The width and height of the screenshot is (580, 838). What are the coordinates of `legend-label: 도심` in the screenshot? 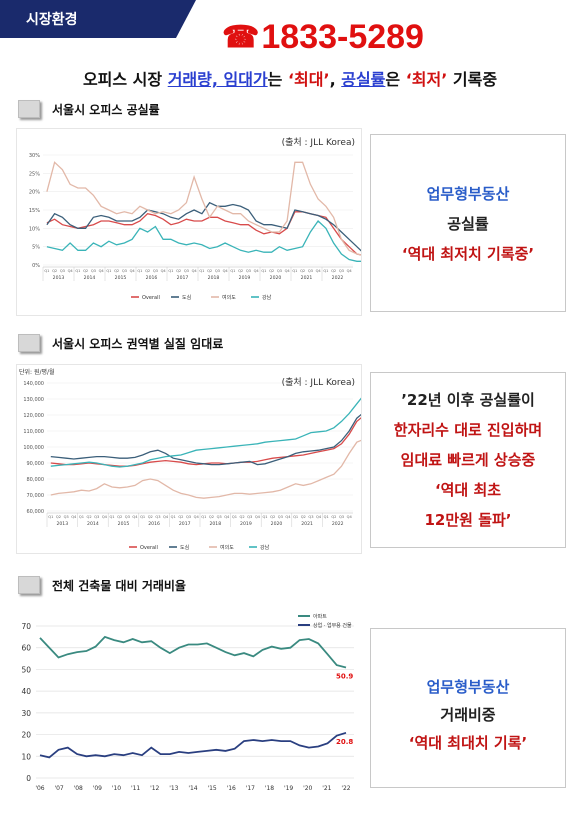 It's located at (186, 297).